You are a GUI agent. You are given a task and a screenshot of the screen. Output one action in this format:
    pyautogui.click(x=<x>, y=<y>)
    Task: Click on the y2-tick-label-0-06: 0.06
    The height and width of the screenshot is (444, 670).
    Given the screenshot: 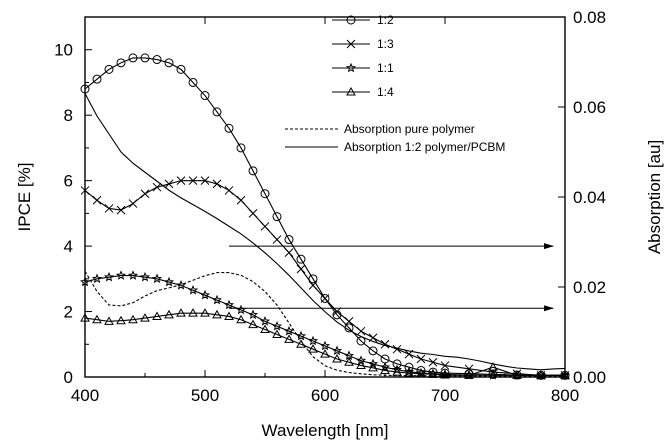 What is the action you would take?
    pyautogui.click(x=589, y=107)
    